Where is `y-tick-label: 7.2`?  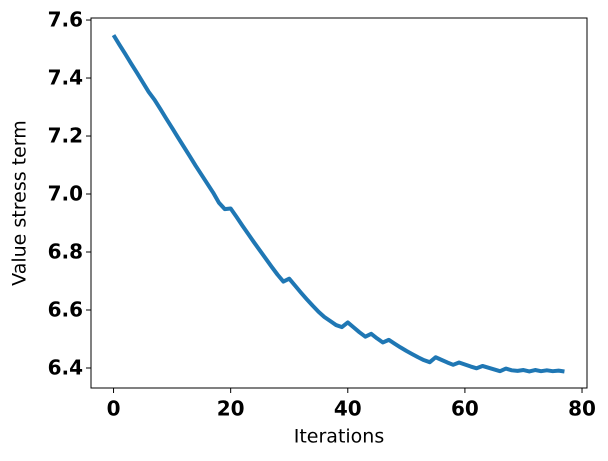
y-tick-label: 7.2 is located at coordinates (65, 136).